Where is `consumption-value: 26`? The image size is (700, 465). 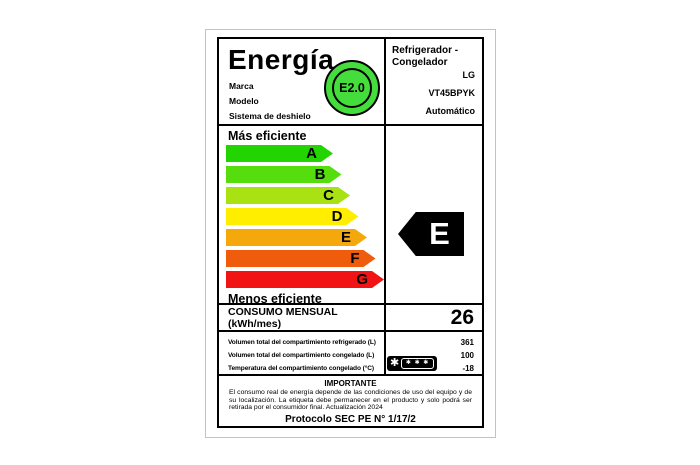 consumption-value: 26 is located at coordinates (462, 317).